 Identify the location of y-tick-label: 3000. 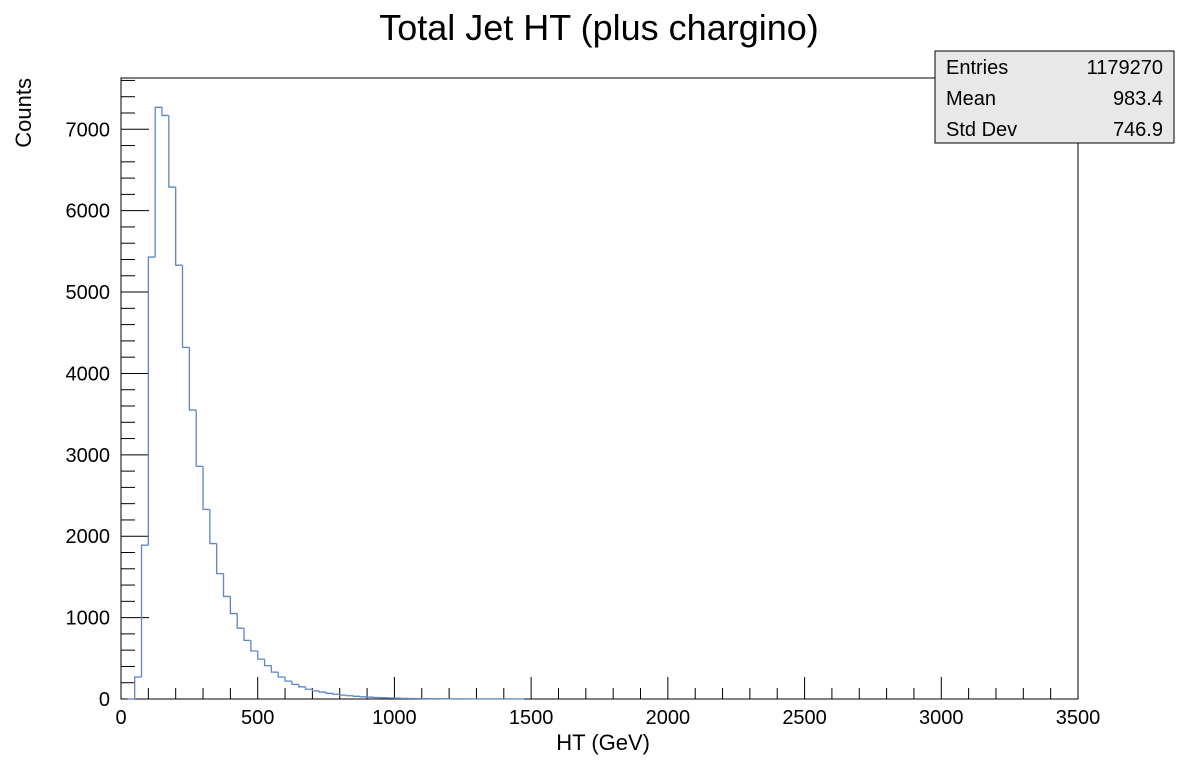
(88, 456).